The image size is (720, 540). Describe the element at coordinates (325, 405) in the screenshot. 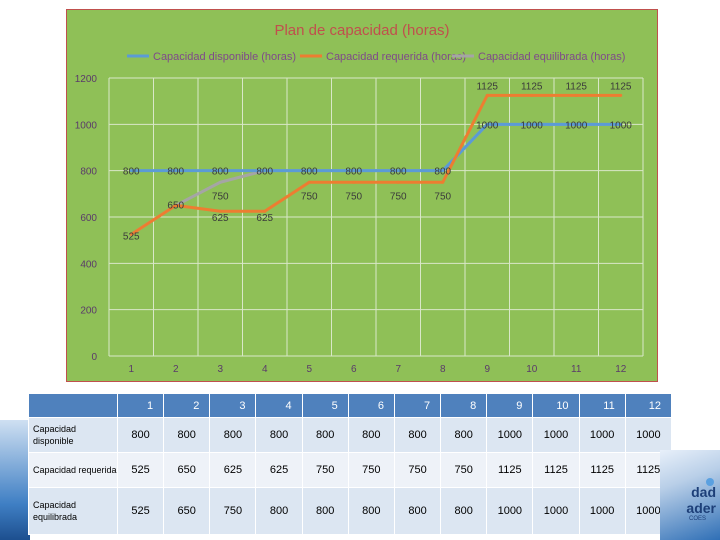

I see `table-column-header: 5` at that location.